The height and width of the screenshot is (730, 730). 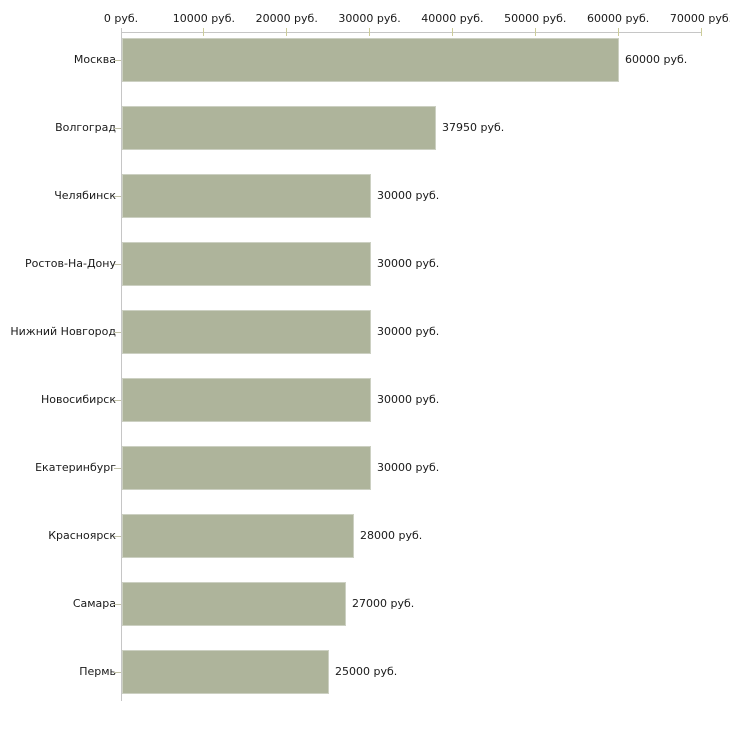 I want to click on category-label: Новосибирск, so click(x=78, y=399).